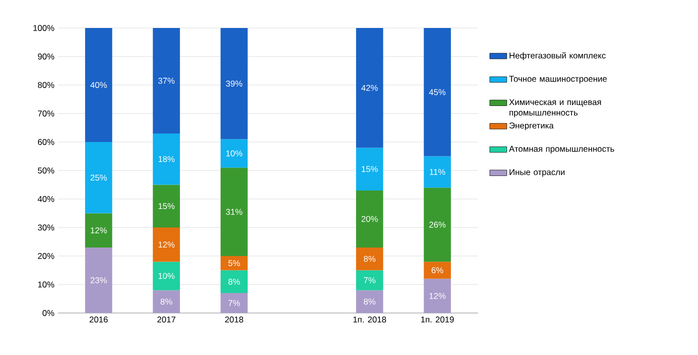  I want to click on x-tick-label: 1п. 2019, so click(437, 319).